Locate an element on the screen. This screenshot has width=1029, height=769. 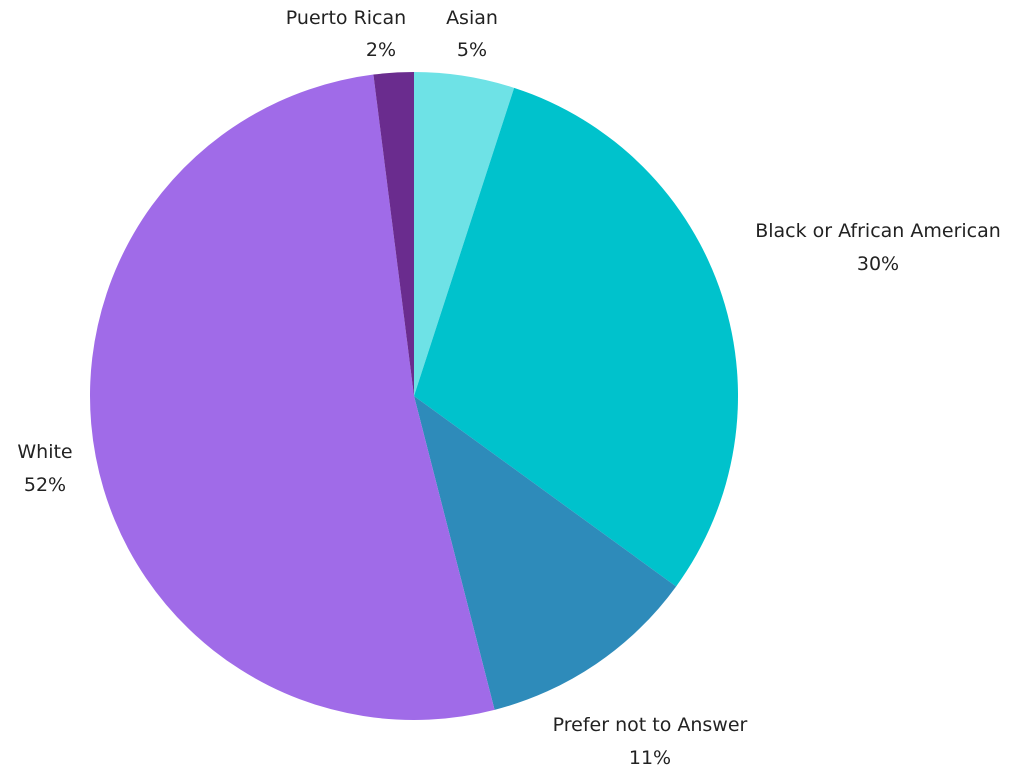
label-black-name: Black or African American is located at coordinates (878, 231).